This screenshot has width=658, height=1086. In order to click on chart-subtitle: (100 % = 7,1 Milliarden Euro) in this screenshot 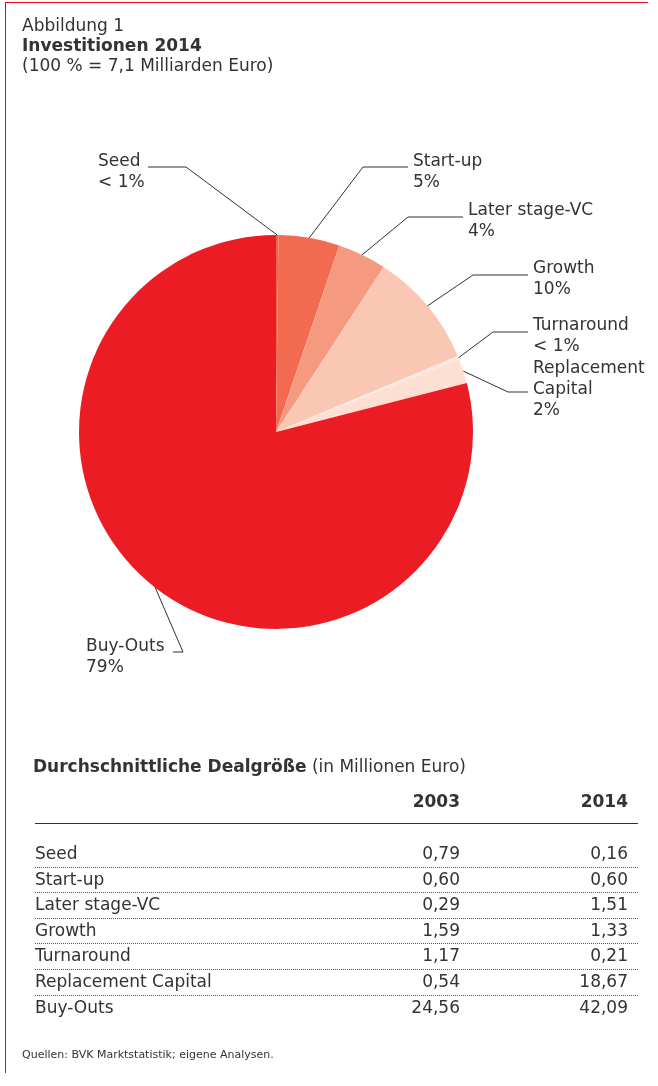, I will do `click(148, 65)`.